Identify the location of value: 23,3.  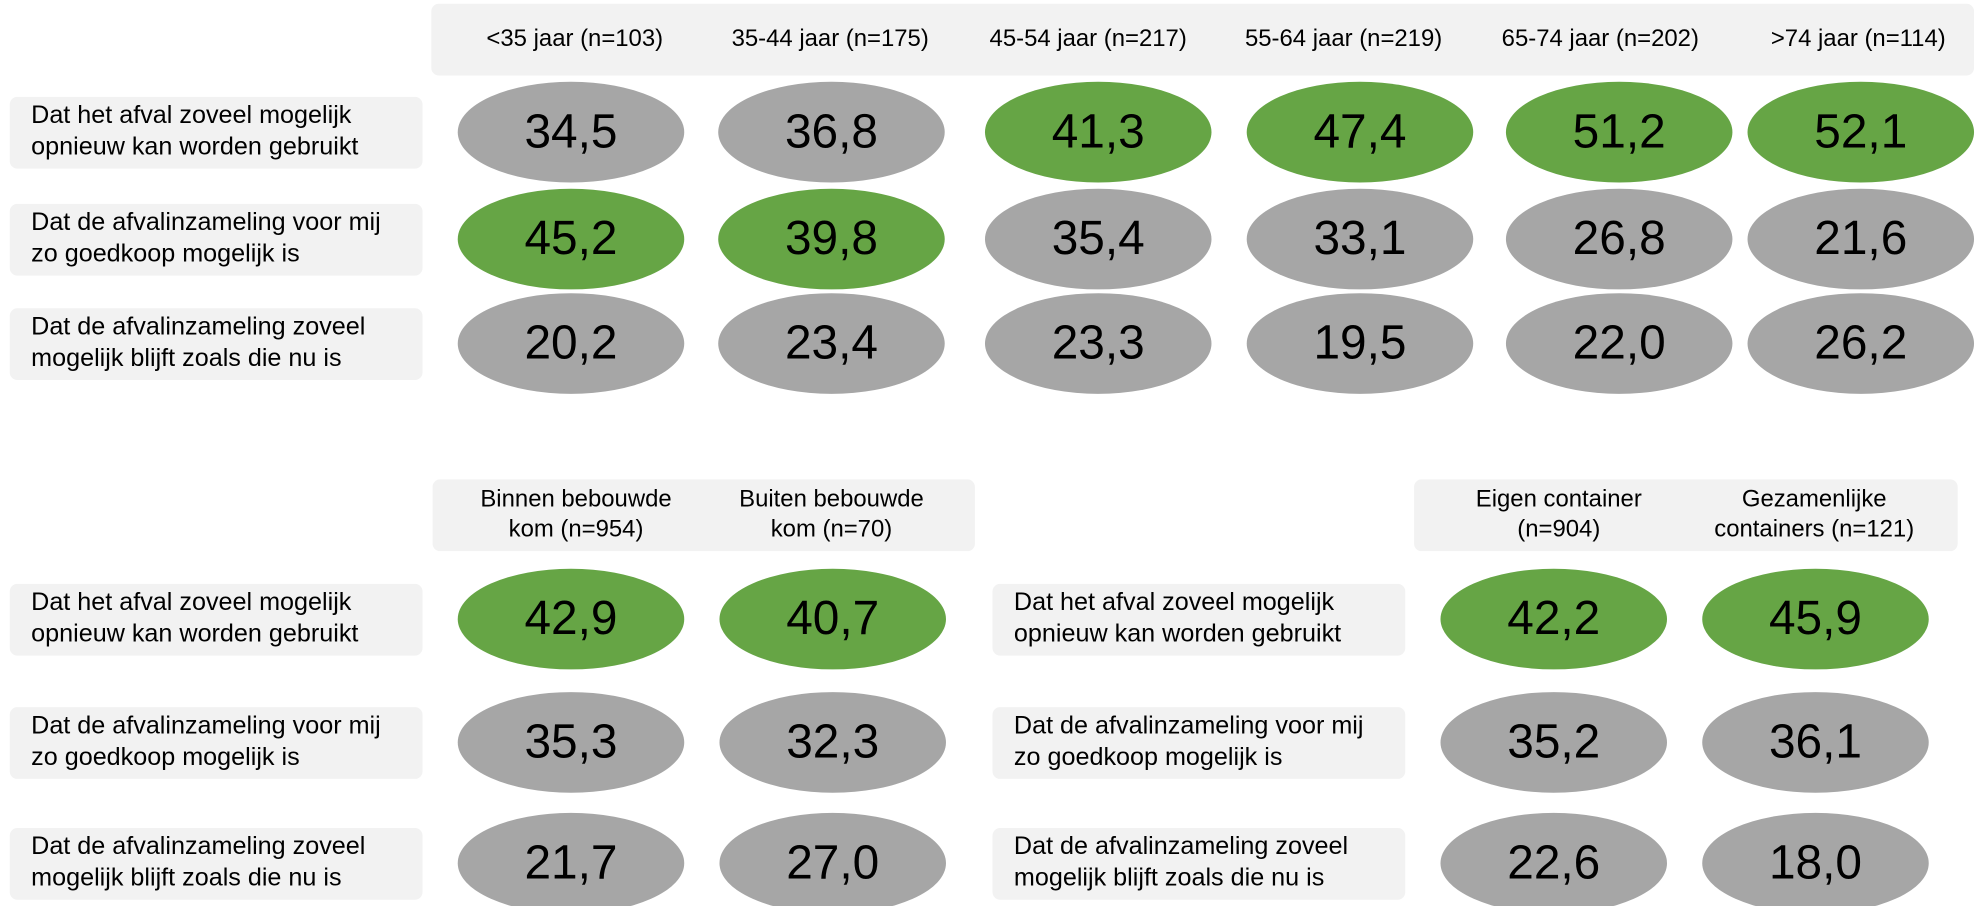
(1098, 343).